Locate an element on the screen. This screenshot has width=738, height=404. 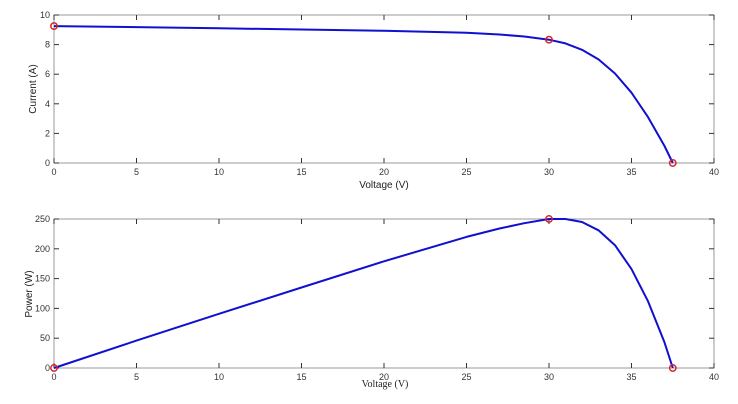
iv-y-tick-label: 10 is located at coordinates (45, 15).